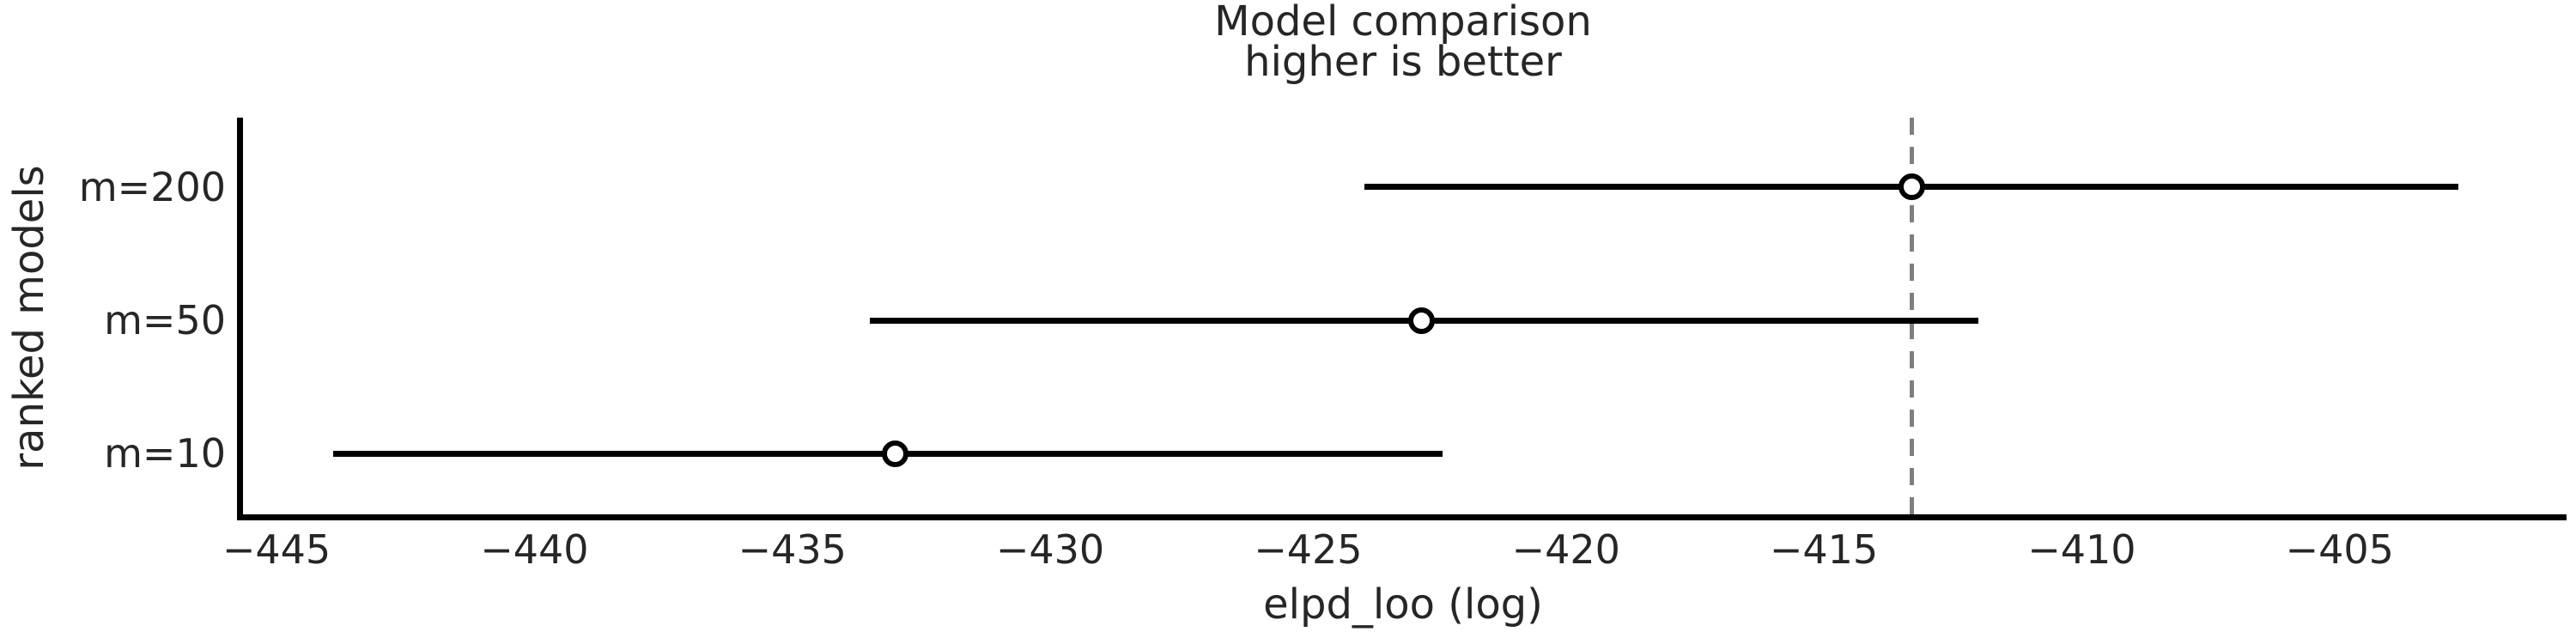 The image size is (2576, 644). I want to click on chart-title-line1: Model comparison, so click(1403, 23).